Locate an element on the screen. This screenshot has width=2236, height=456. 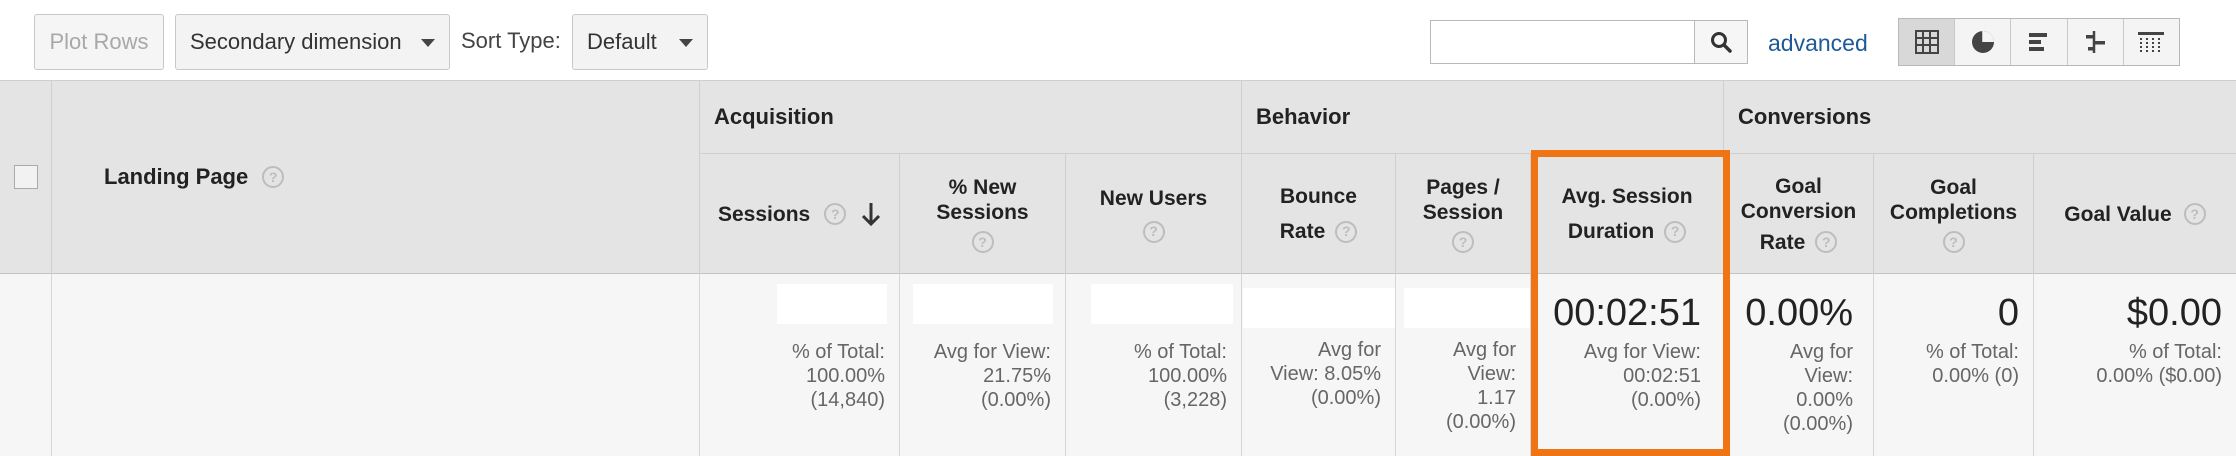
goal-value-label: Goal Value is located at coordinates (2118, 214).